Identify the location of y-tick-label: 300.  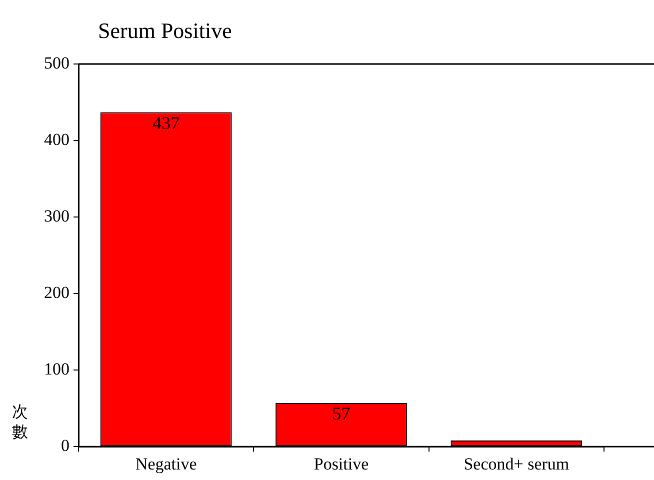
(57, 216).